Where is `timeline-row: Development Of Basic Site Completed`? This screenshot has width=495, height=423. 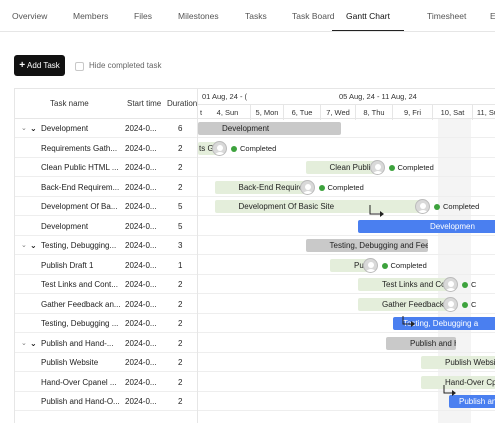
timeline-row: Development Of Basic Site Completed is located at coordinates (346, 206).